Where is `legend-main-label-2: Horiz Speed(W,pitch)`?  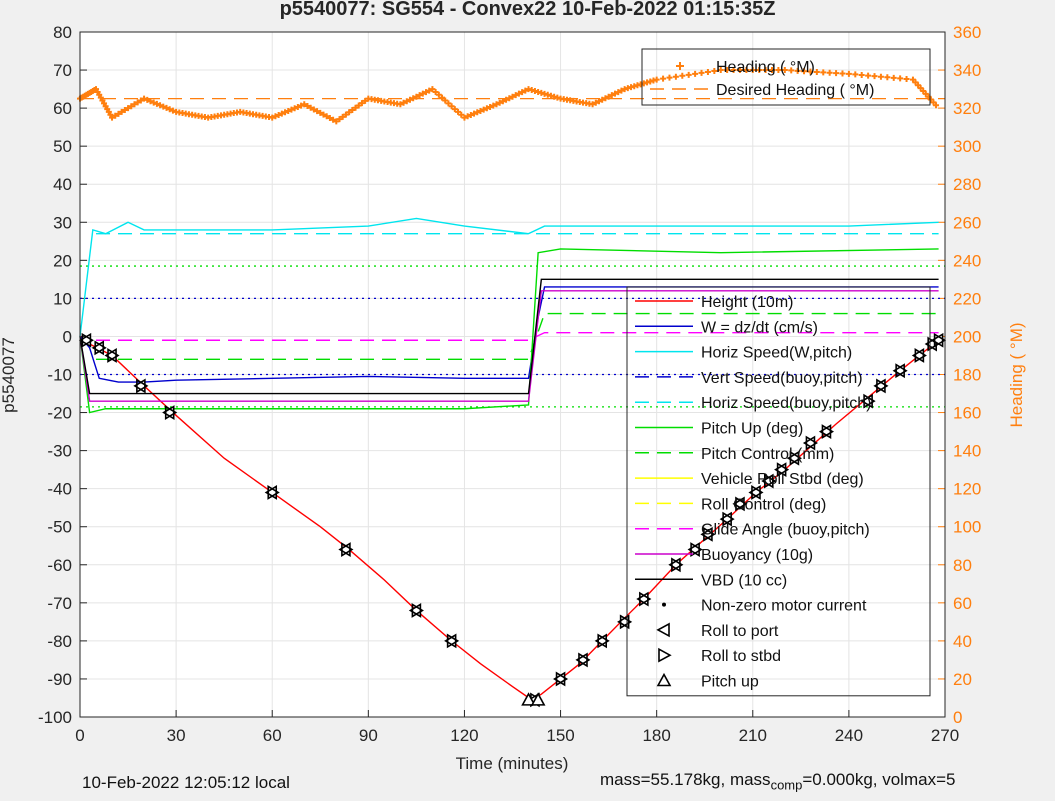
legend-main-label-2: Horiz Speed(W,pitch) is located at coordinates (776, 353).